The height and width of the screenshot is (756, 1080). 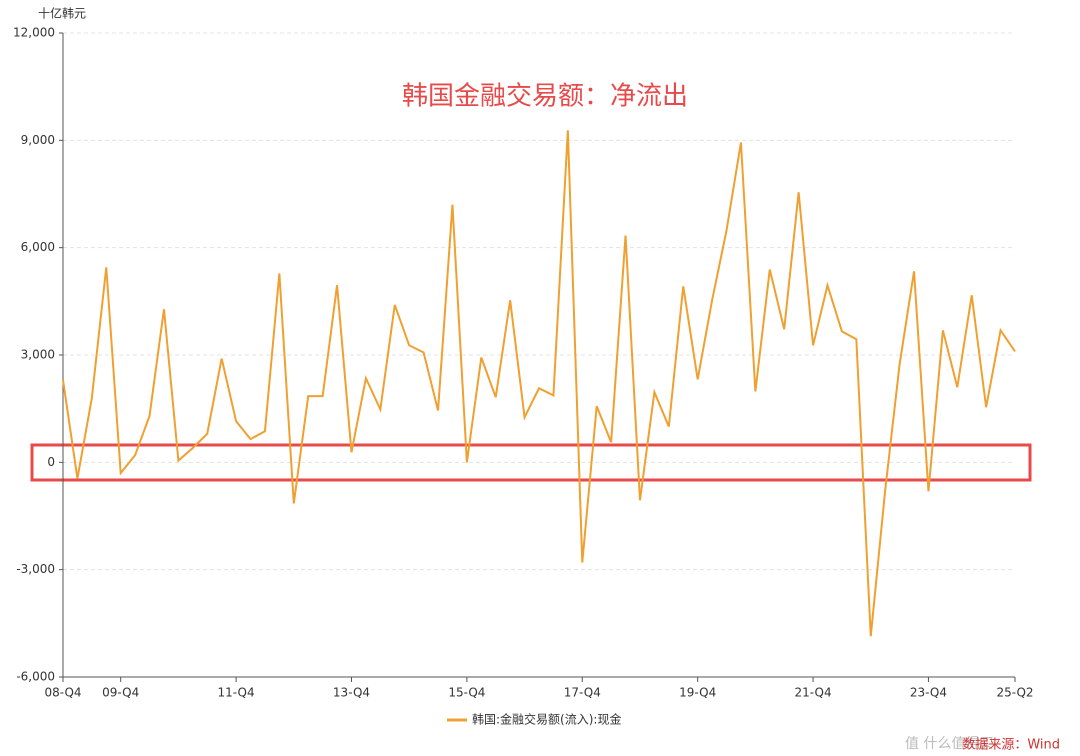 What do you see at coordinates (62, 13) in the screenshot?
I see `y-unit: 十亿韩元` at bounding box center [62, 13].